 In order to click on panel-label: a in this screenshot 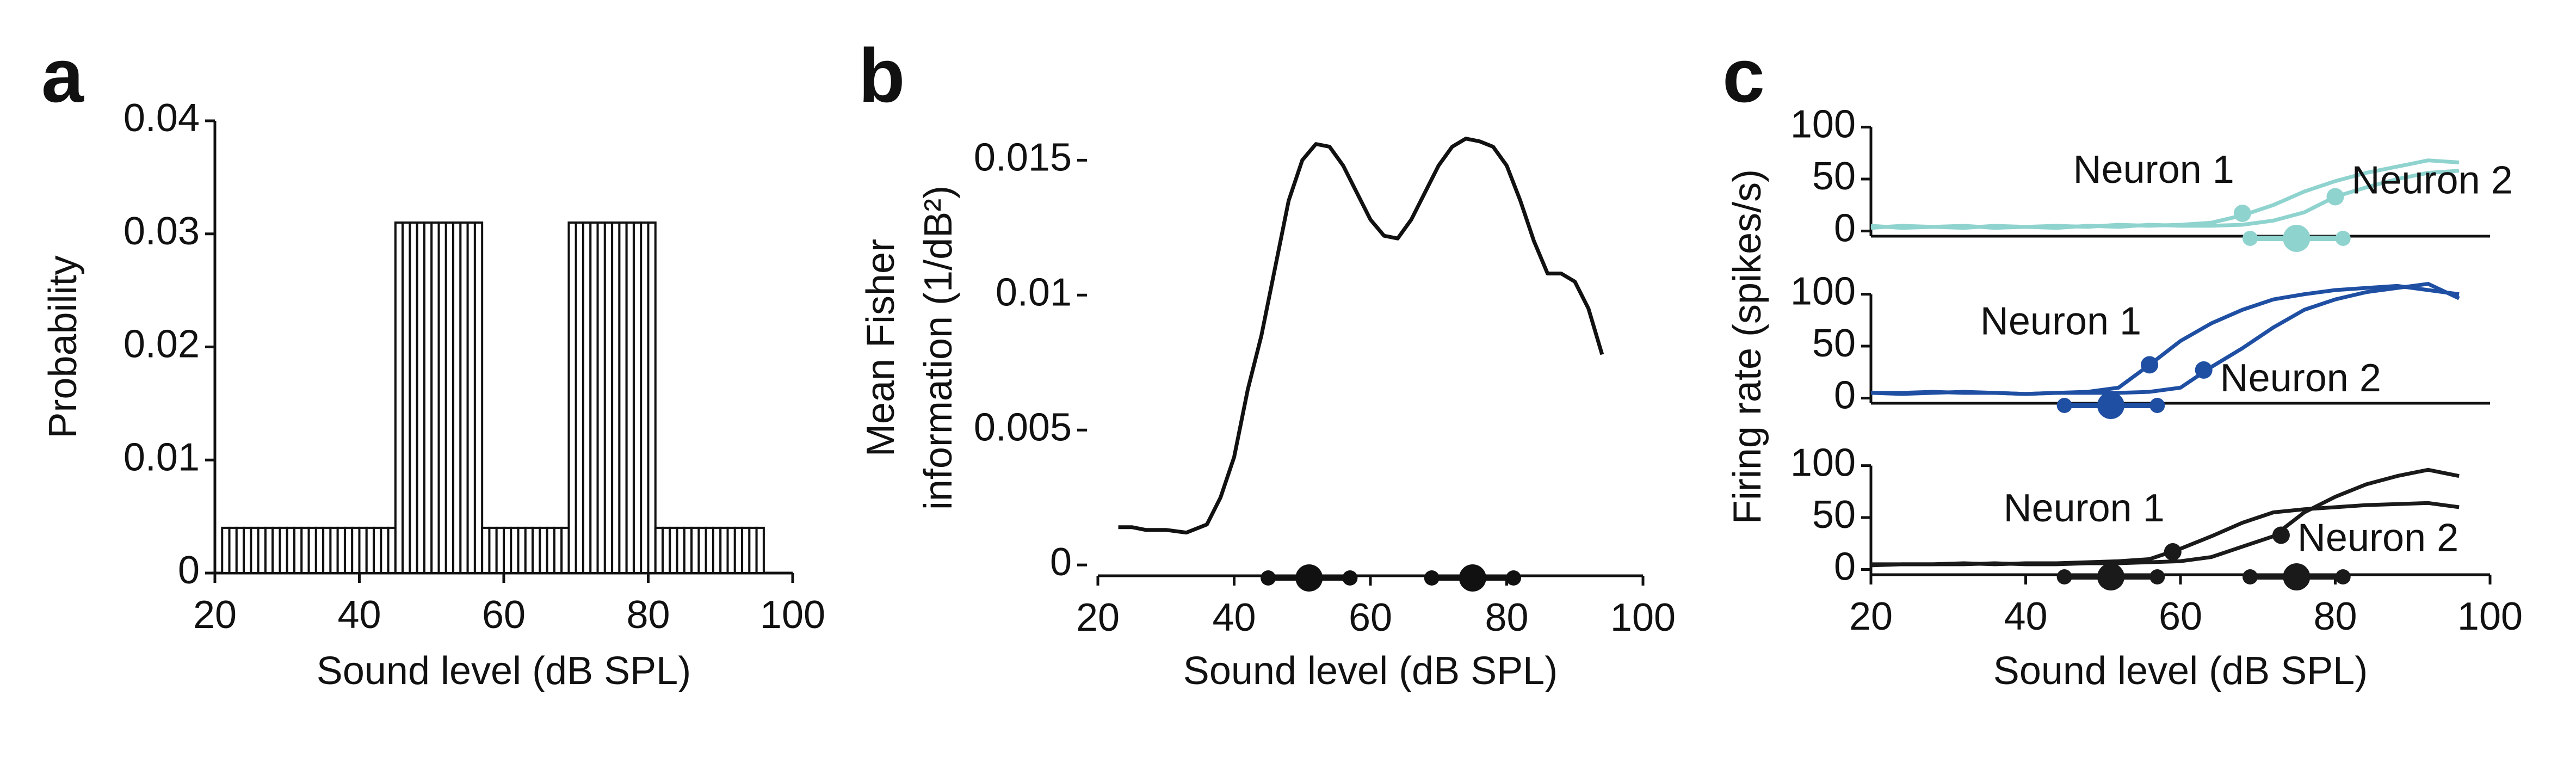, I will do `click(63, 75)`.